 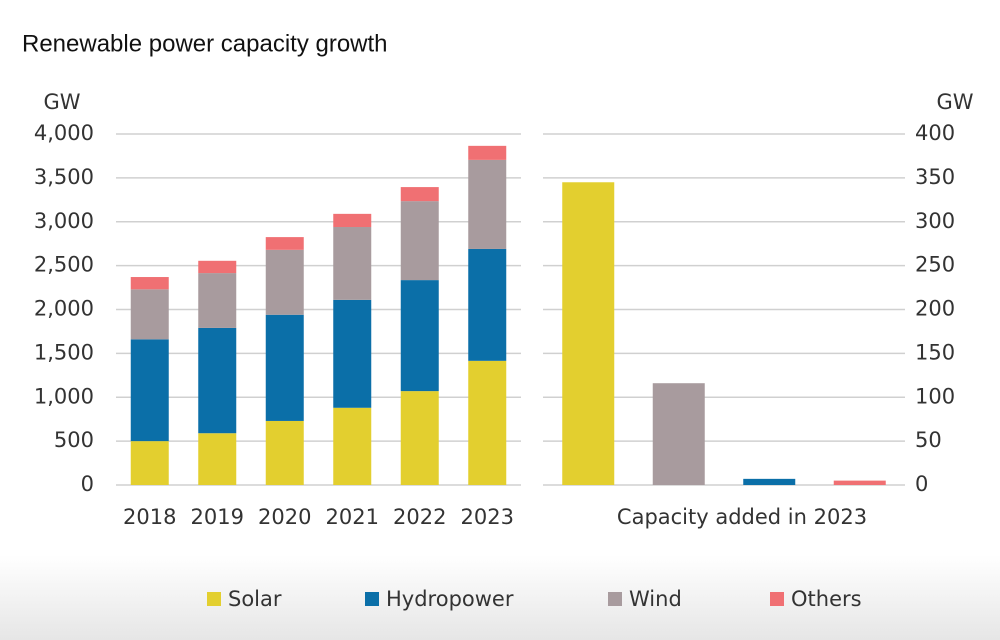 What do you see at coordinates (64, 133) in the screenshot?
I see `y-tick-label: 4,000` at bounding box center [64, 133].